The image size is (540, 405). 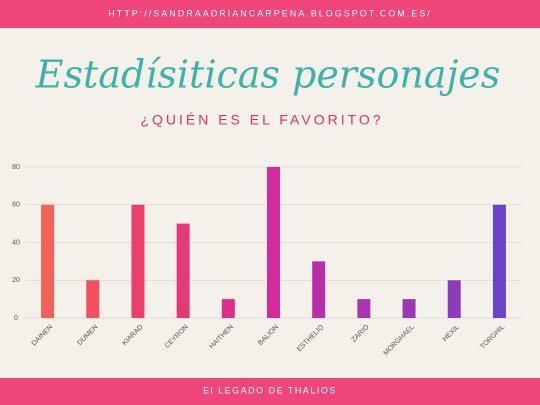 I want to click on header-band, so click(x=270, y=14).